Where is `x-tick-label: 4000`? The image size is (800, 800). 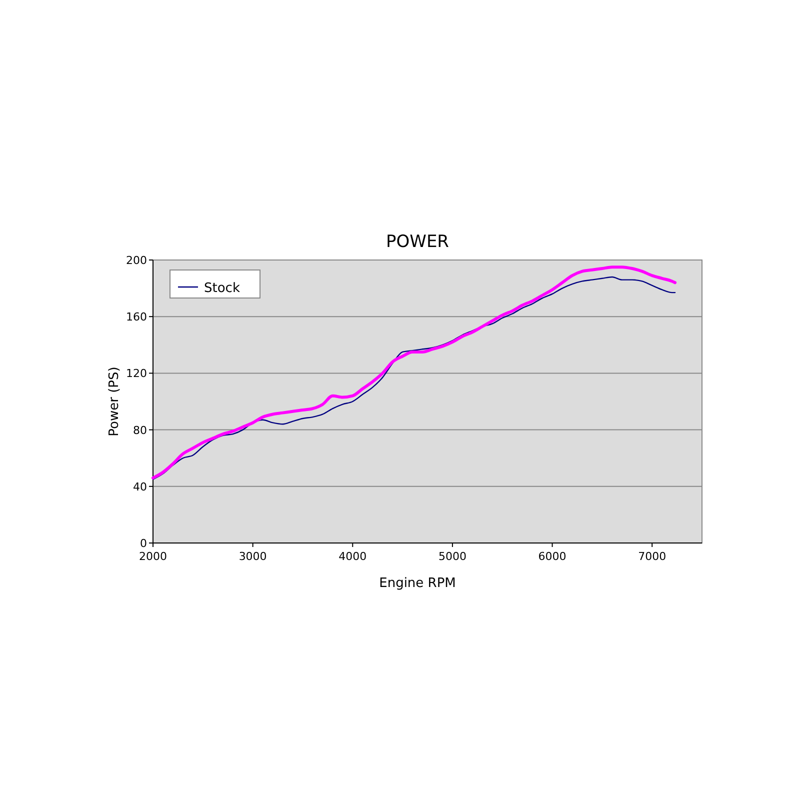
x-tick-label: 4000 is located at coordinates (352, 556).